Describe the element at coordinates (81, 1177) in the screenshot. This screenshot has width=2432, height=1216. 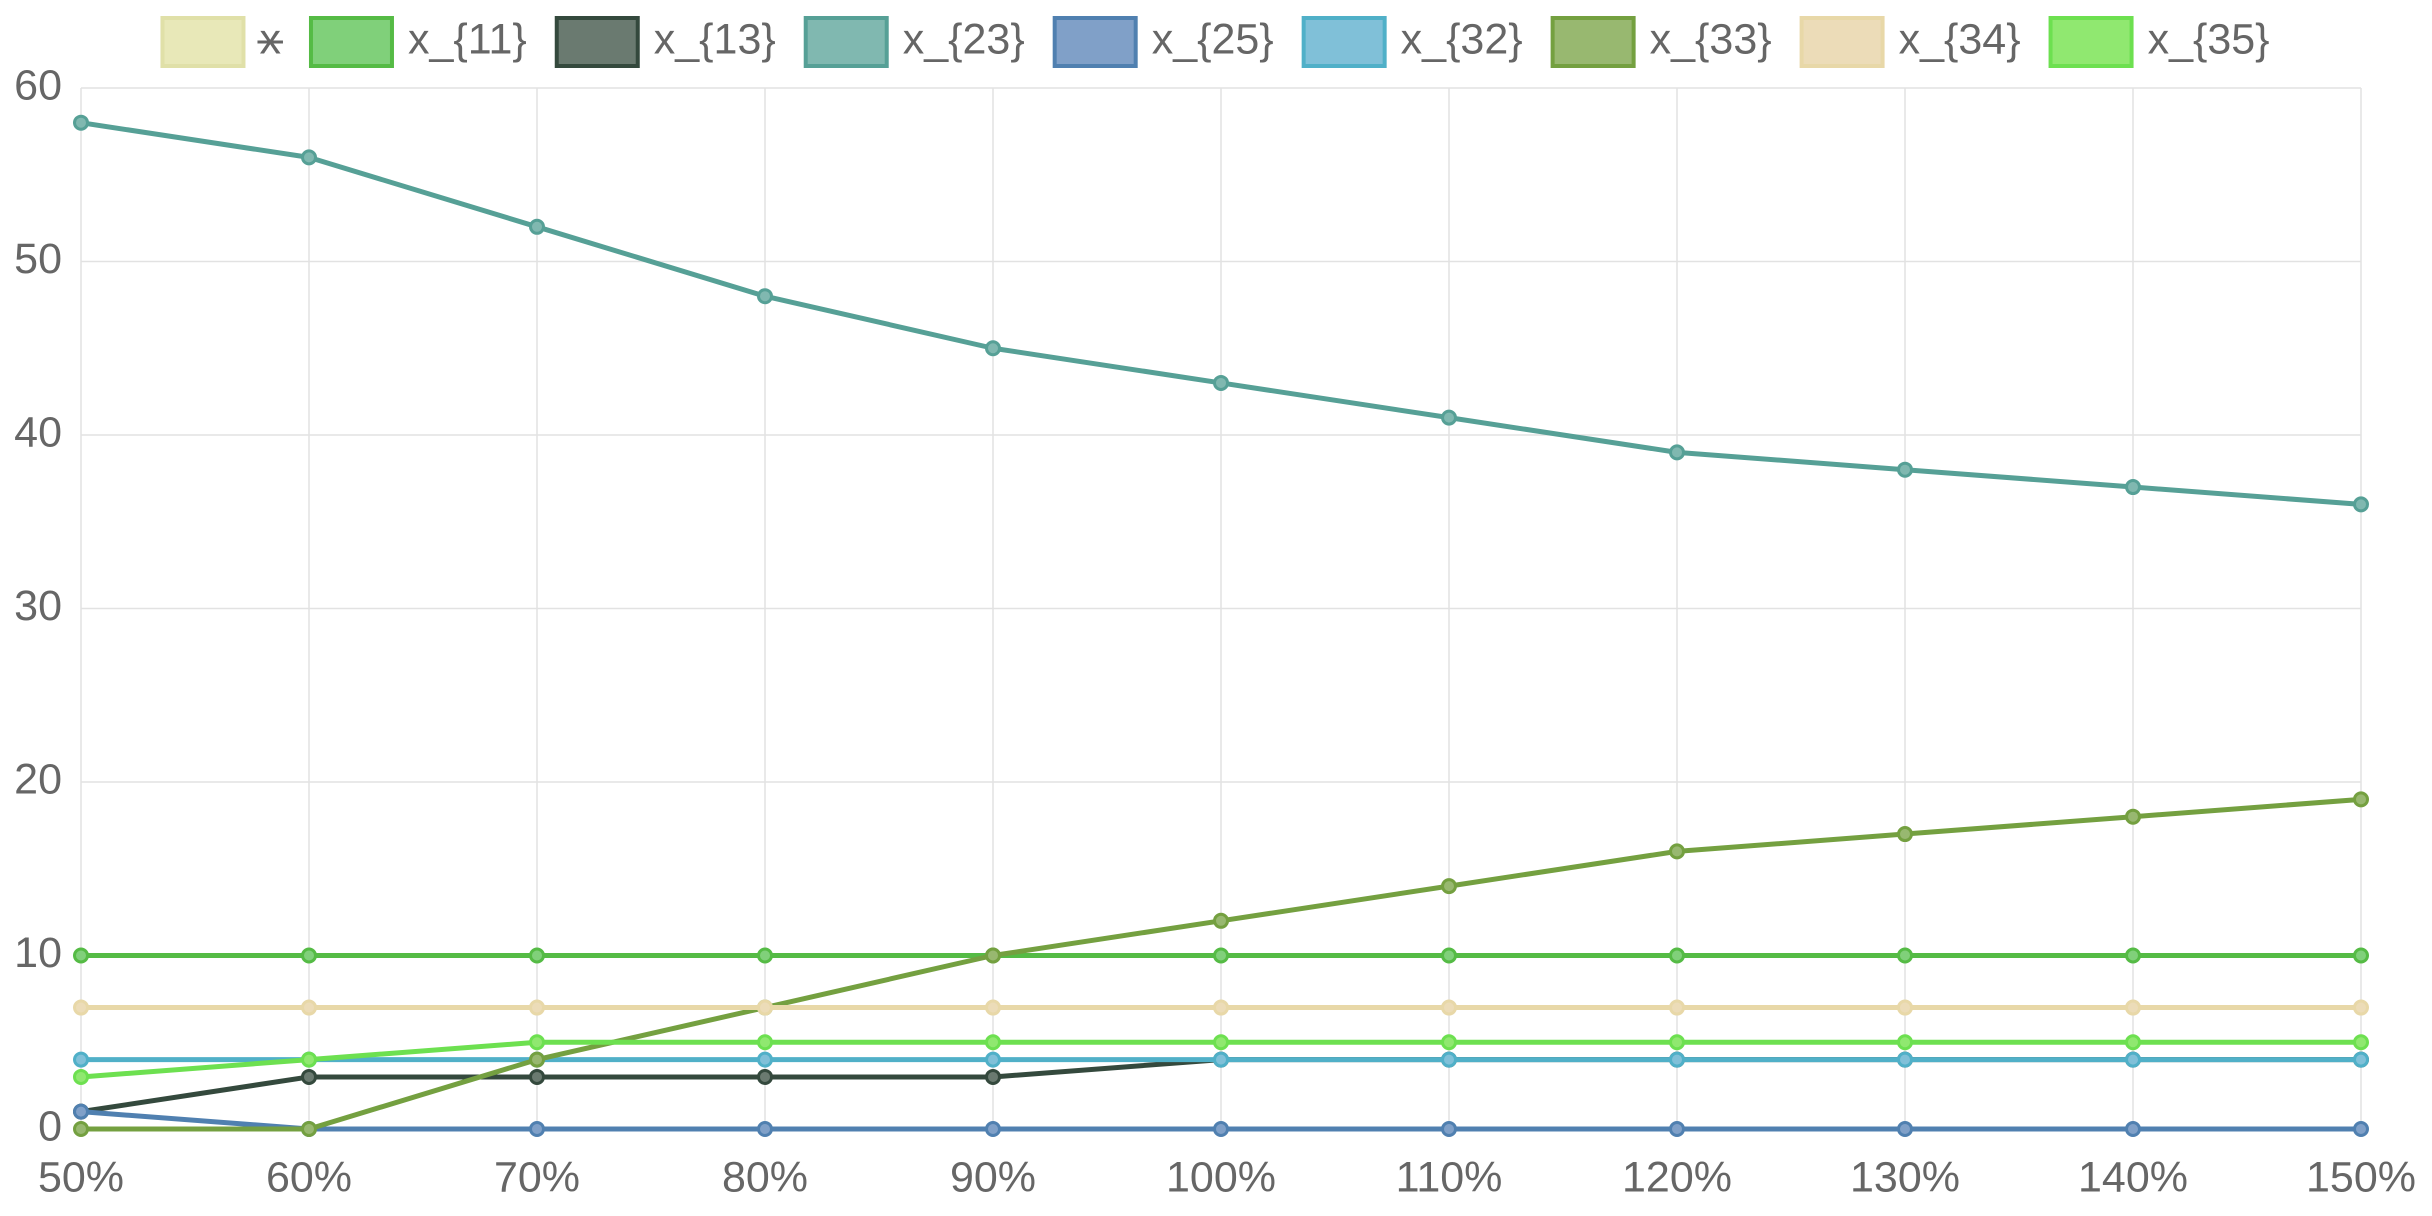
I see `x-tick-label: 50%` at that location.